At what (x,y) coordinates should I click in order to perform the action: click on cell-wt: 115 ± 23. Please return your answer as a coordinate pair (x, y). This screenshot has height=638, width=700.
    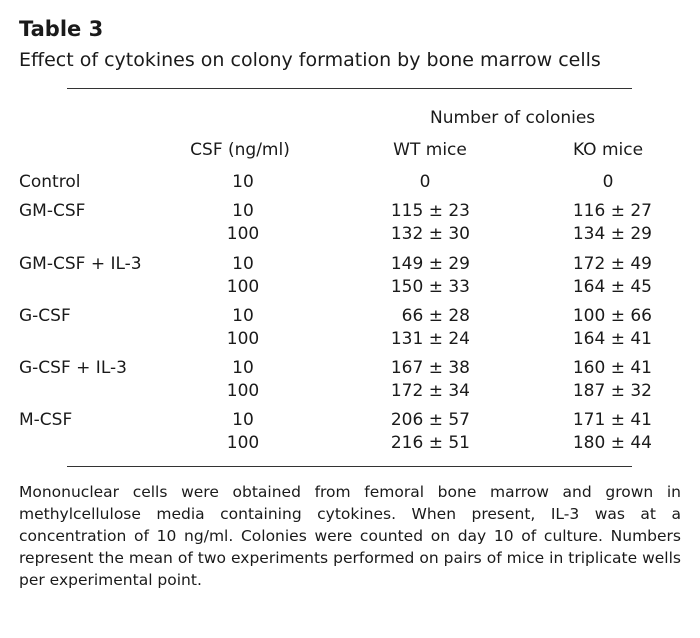
    Looking at the image, I should click on (430, 211).